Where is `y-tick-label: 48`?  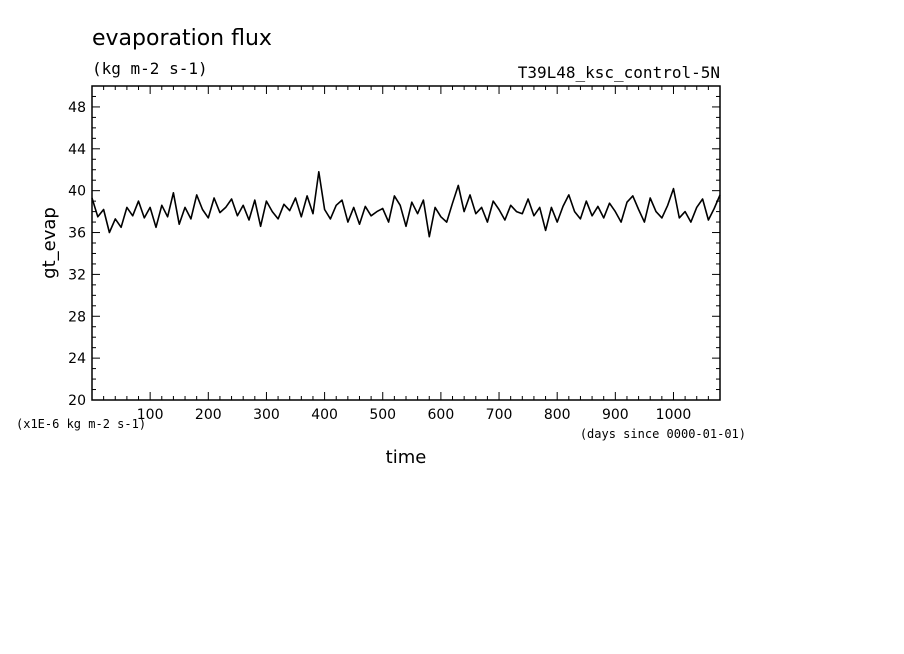 y-tick-label: 48 is located at coordinates (77, 108).